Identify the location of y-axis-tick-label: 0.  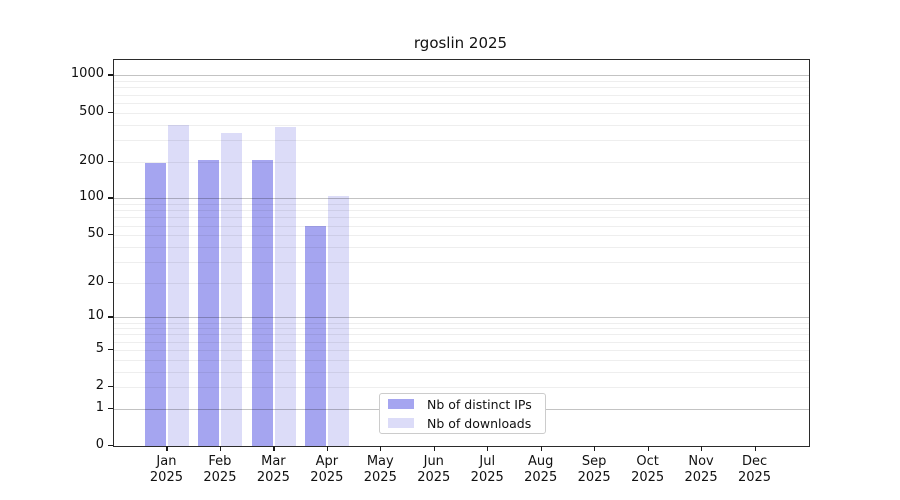
(99, 444).